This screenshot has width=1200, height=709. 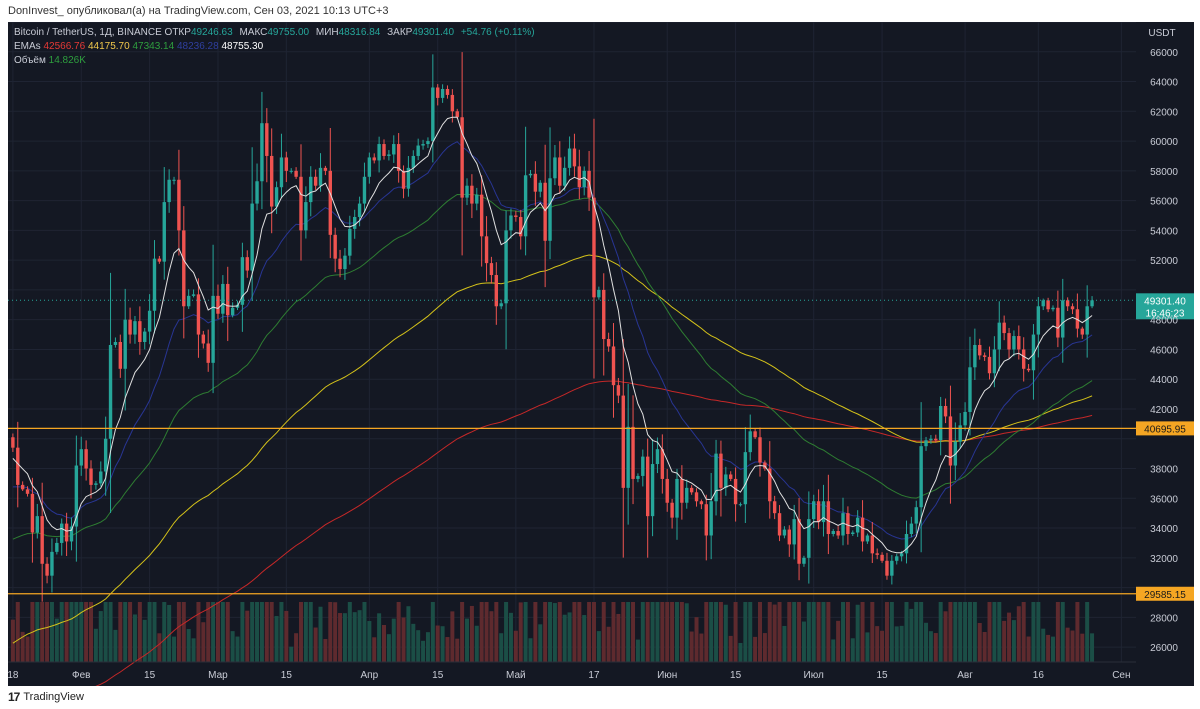 What do you see at coordinates (88, 32) in the screenshot?
I see `legend-symbol: Bitcoin / TetherUS, 1Д, BINANCE` at bounding box center [88, 32].